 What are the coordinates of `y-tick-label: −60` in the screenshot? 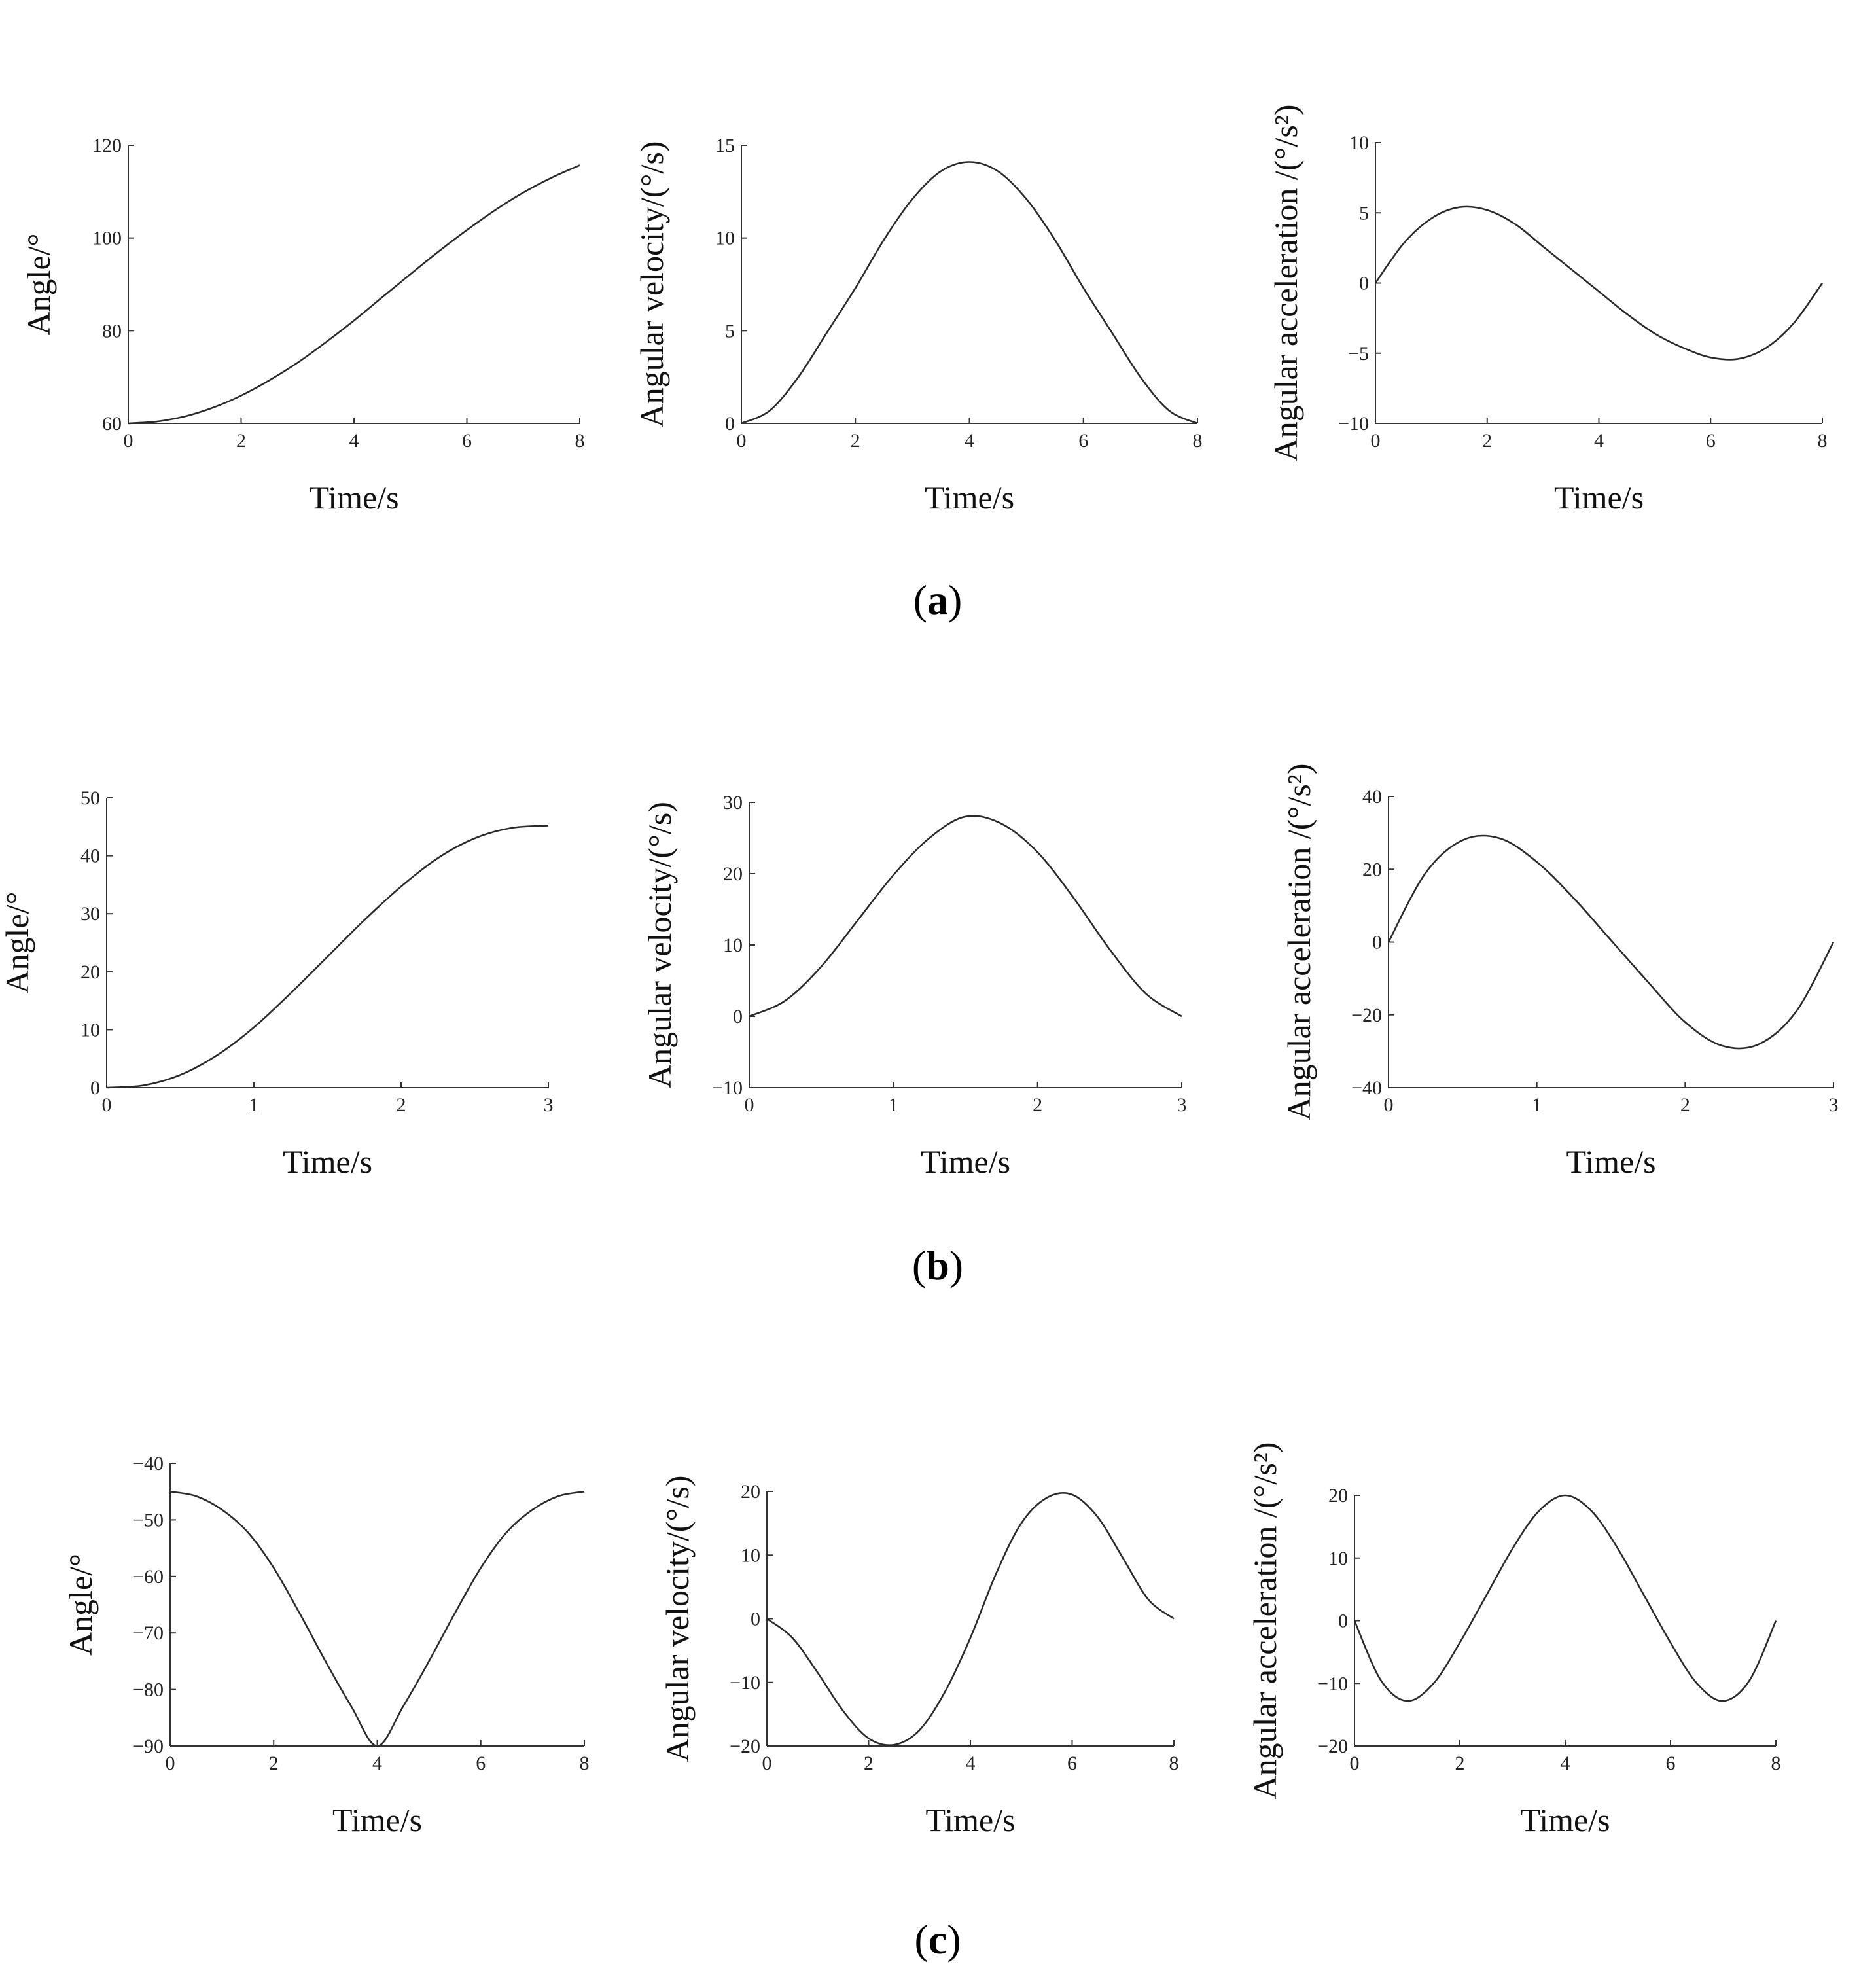 It's located at (148, 1577).